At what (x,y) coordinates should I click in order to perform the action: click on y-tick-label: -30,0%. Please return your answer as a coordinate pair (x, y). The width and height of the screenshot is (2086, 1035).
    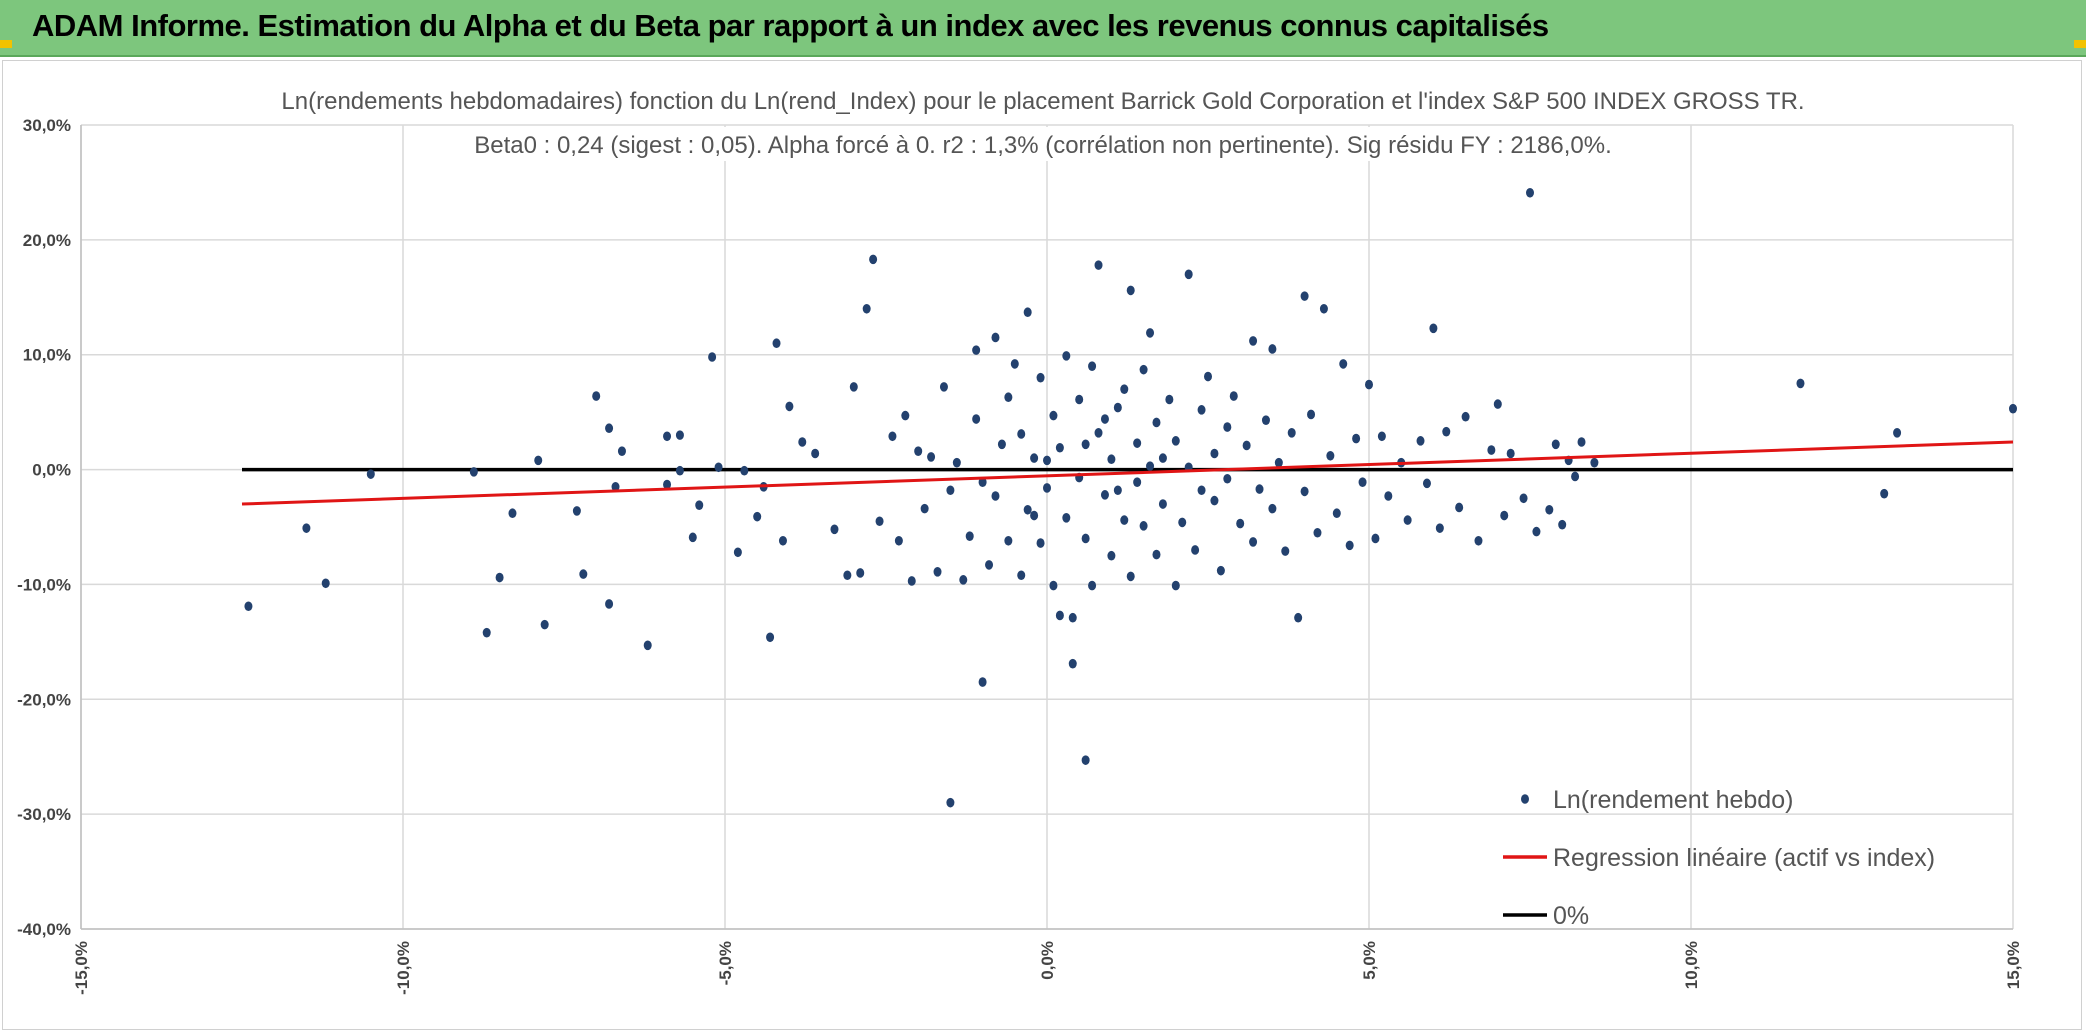
    Looking at the image, I should click on (44, 814).